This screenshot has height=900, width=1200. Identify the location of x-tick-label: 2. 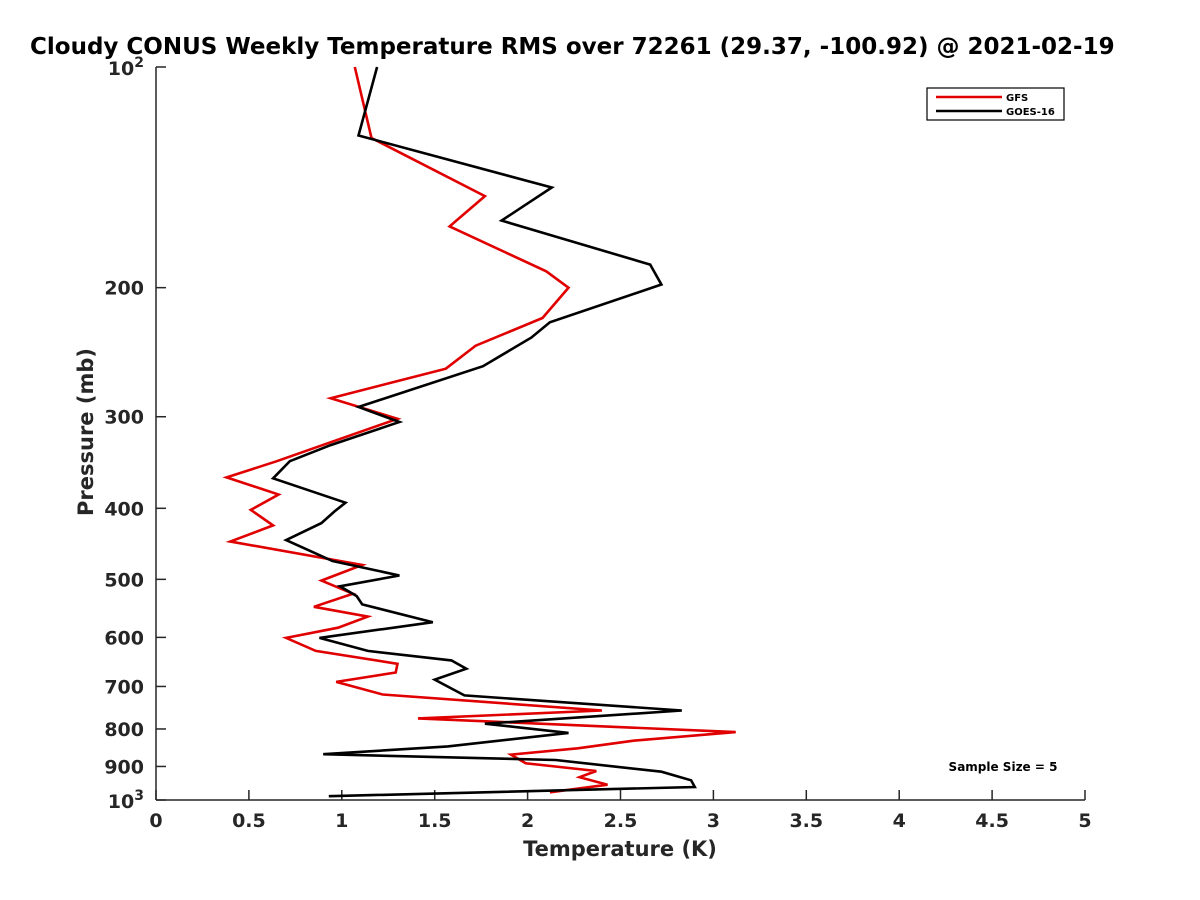
(527, 821).